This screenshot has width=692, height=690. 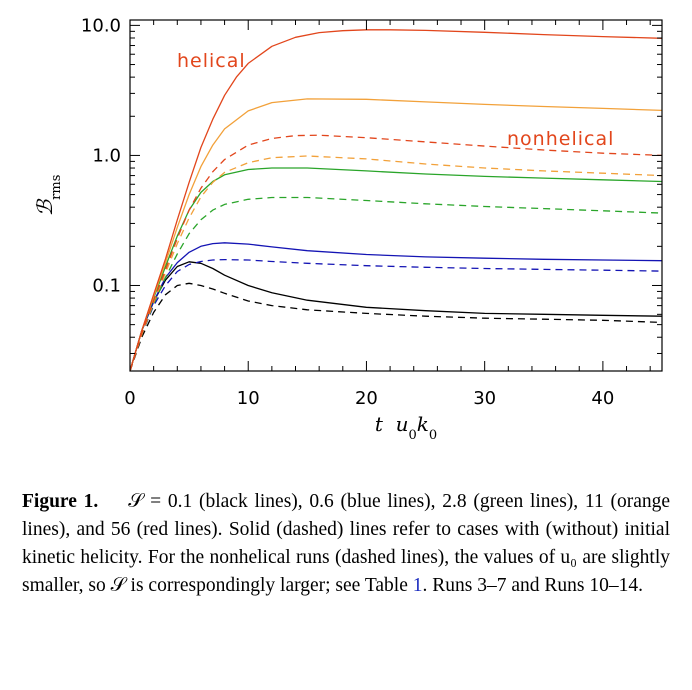 I want to click on series-line-2-solid, so click(x=396, y=306).